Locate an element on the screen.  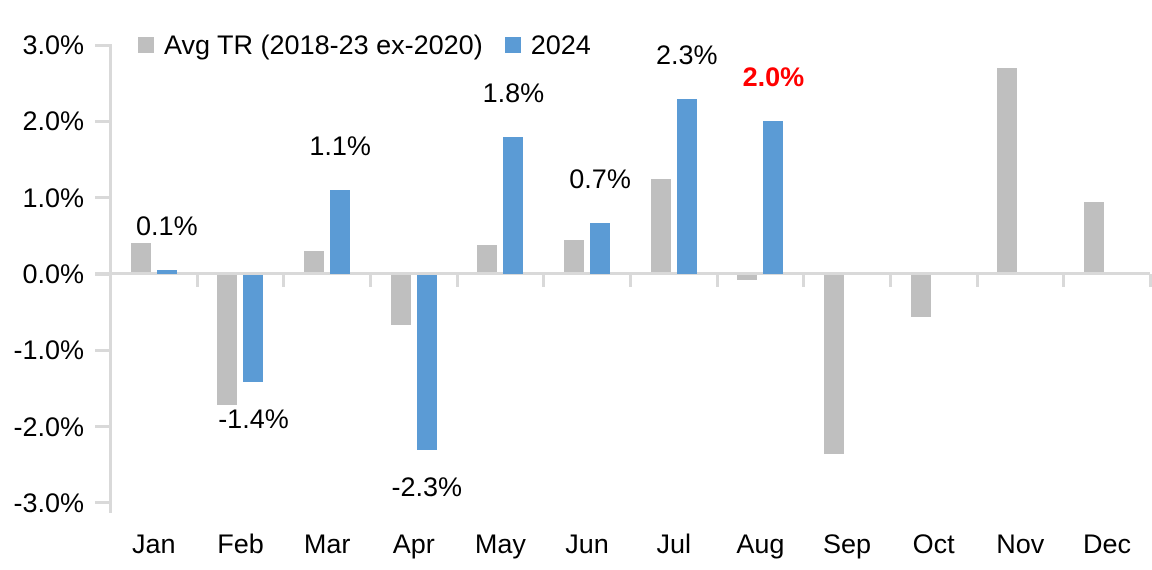
y-axis-label: -2.0% is located at coordinates (48, 426).